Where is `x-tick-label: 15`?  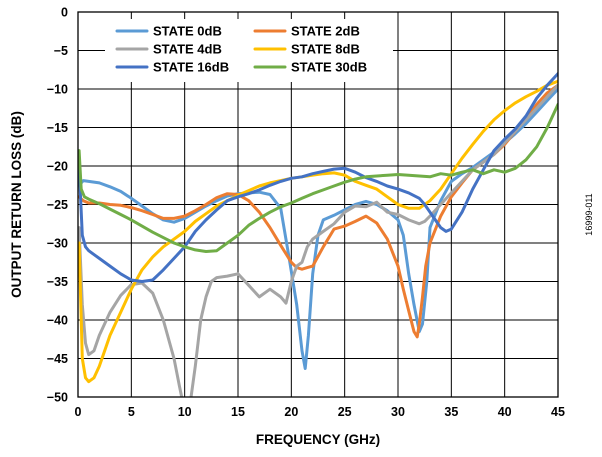 x-tick-label: 15 is located at coordinates (238, 412).